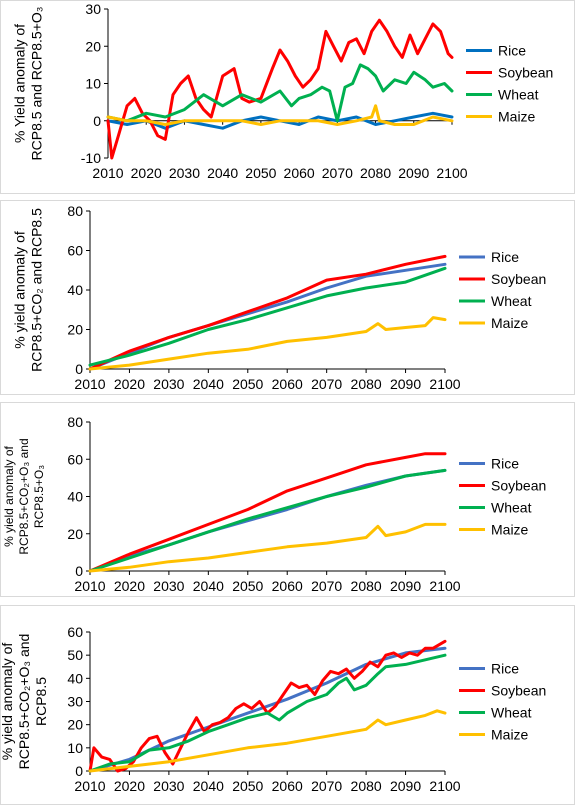 The height and width of the screenshot is (809, 575). Describe the element at coordinates (75, 655) in the screenshot. I see `y-tick-label: 50` at that location.